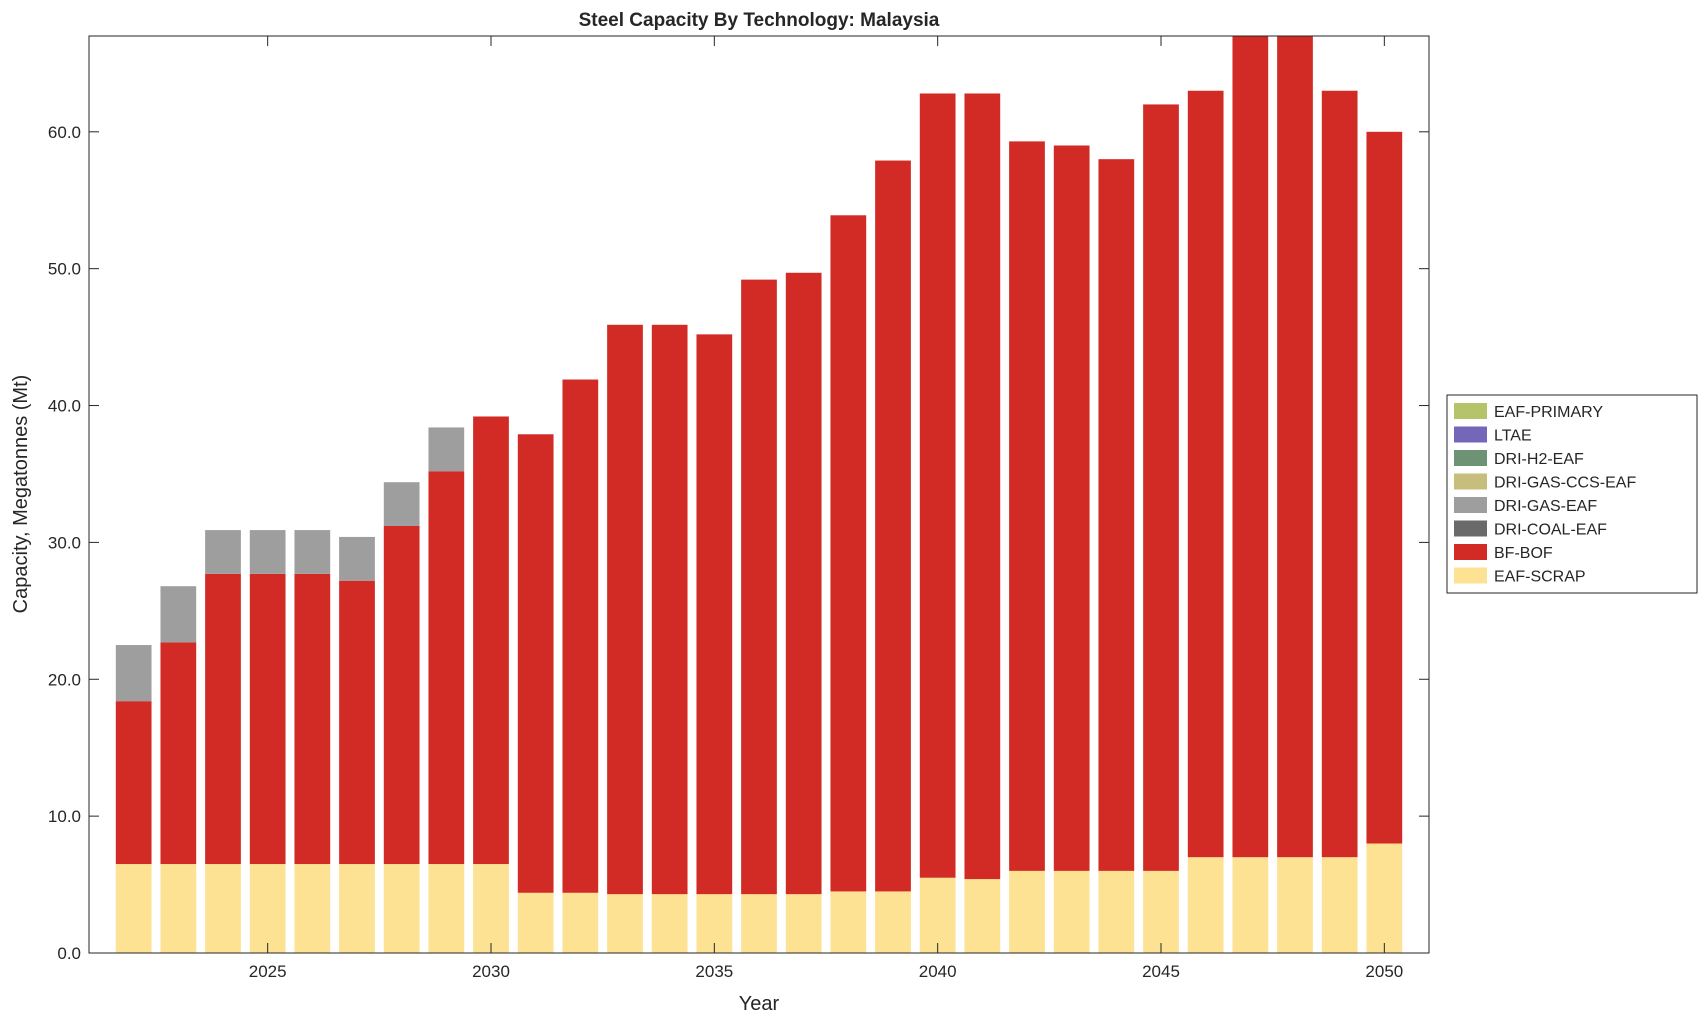  What do you see at coordinates (446, 668) in the screenshot?
I see `bar-bf-bof-2029` at bounding box center [446, 668].